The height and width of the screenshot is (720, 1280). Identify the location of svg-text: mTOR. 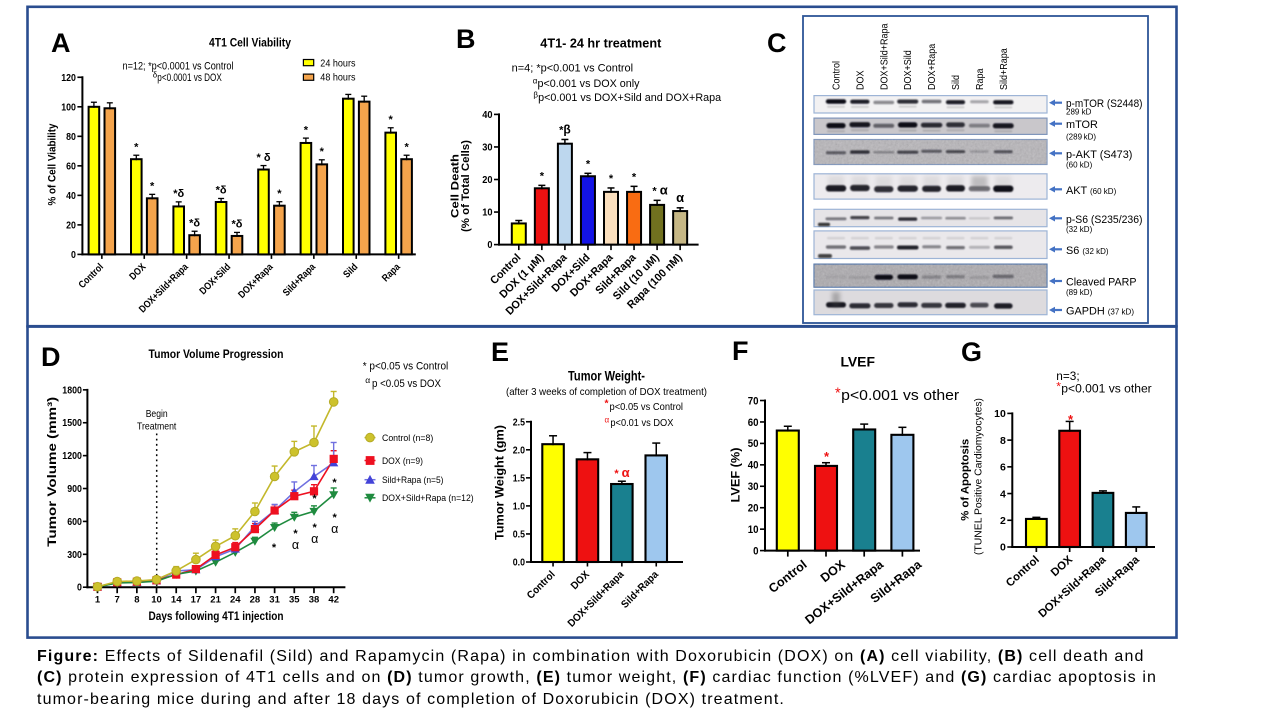
(1082, 125).